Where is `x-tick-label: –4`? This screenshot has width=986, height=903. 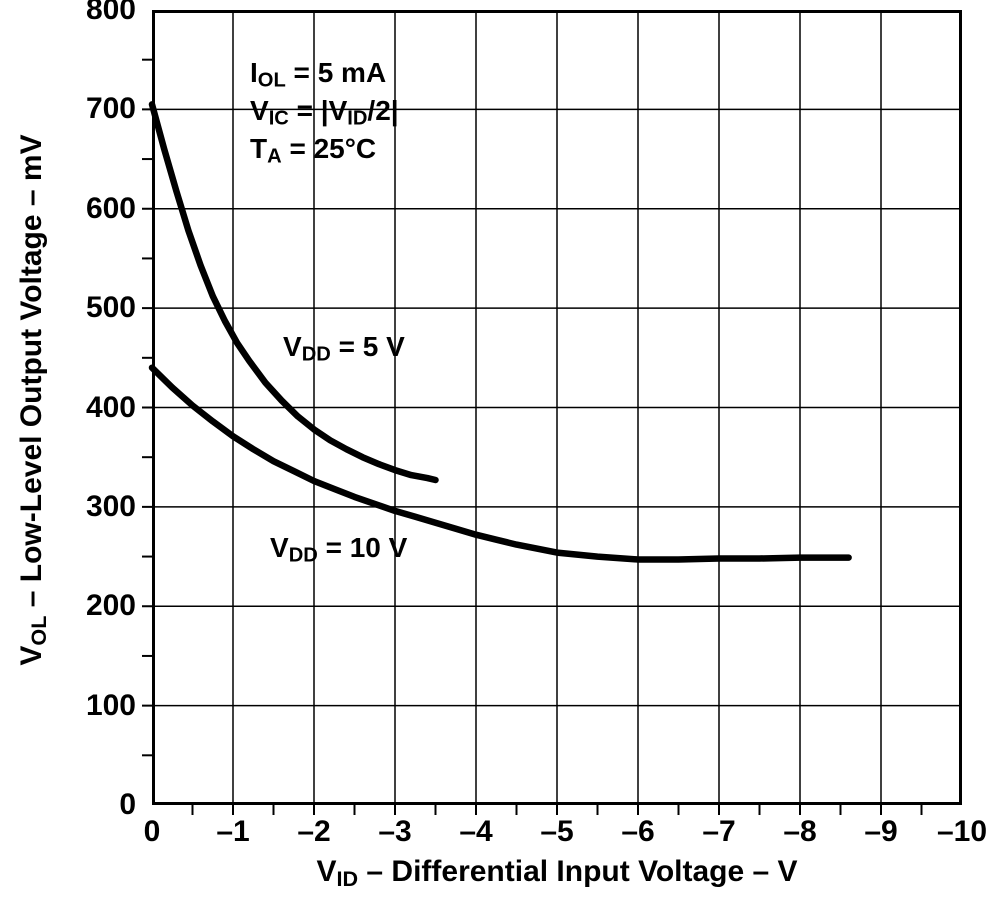
x-tick-label: –4 is located at coordinates (476, 831).